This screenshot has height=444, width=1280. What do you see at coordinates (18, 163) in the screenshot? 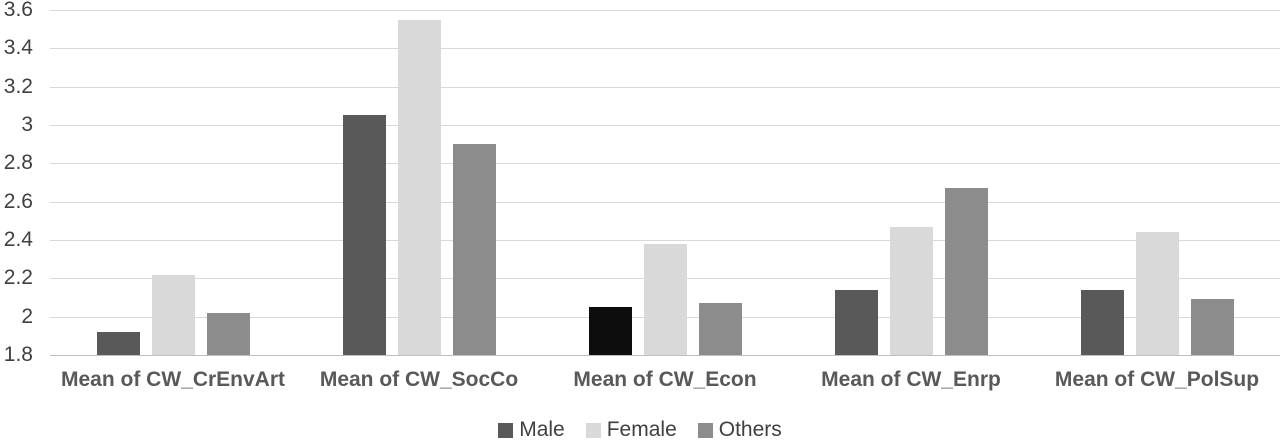
I see `y-axis-tick-label: 2.8` at bounding box center [18, 163].